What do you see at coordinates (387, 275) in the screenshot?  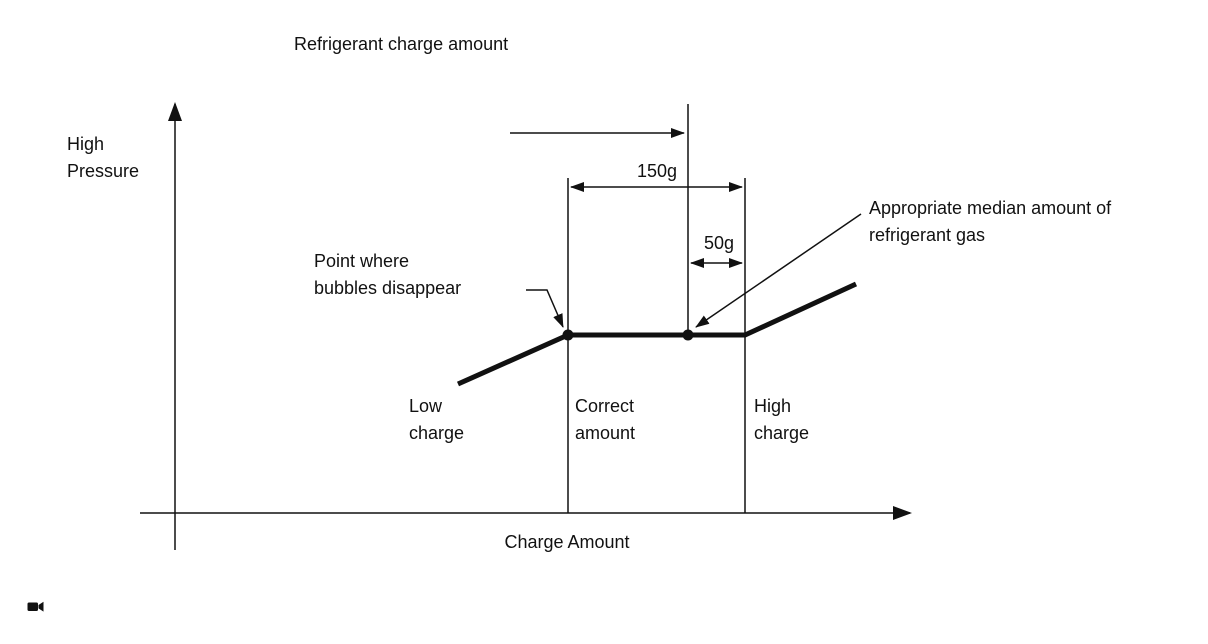 I see `bubbles-callout: Point where bubbles disappear` at bounding box center [387, 275].